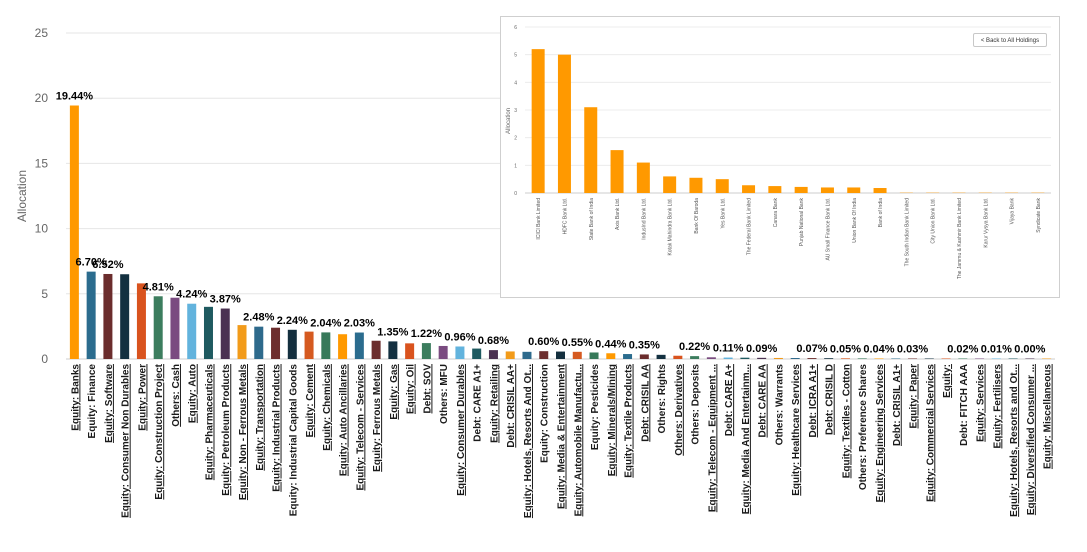 The width and height of the screenshot is (1087, 552). I want to click on main-x-tick-label: Others: Preference Shares, so click(863, 427).